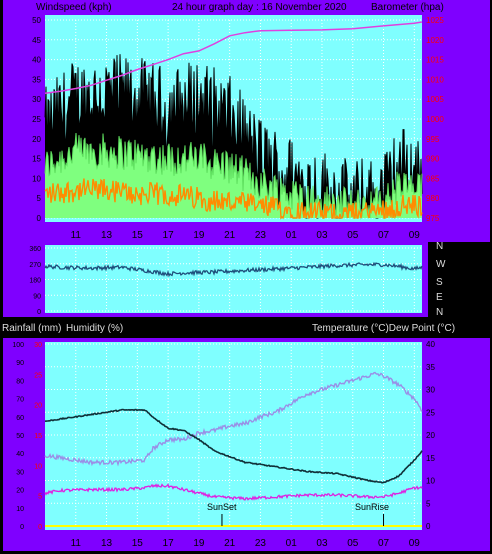 The image size is (492, 554). I want to click on temperature-x-tick-label: 11, so click(76, 543).